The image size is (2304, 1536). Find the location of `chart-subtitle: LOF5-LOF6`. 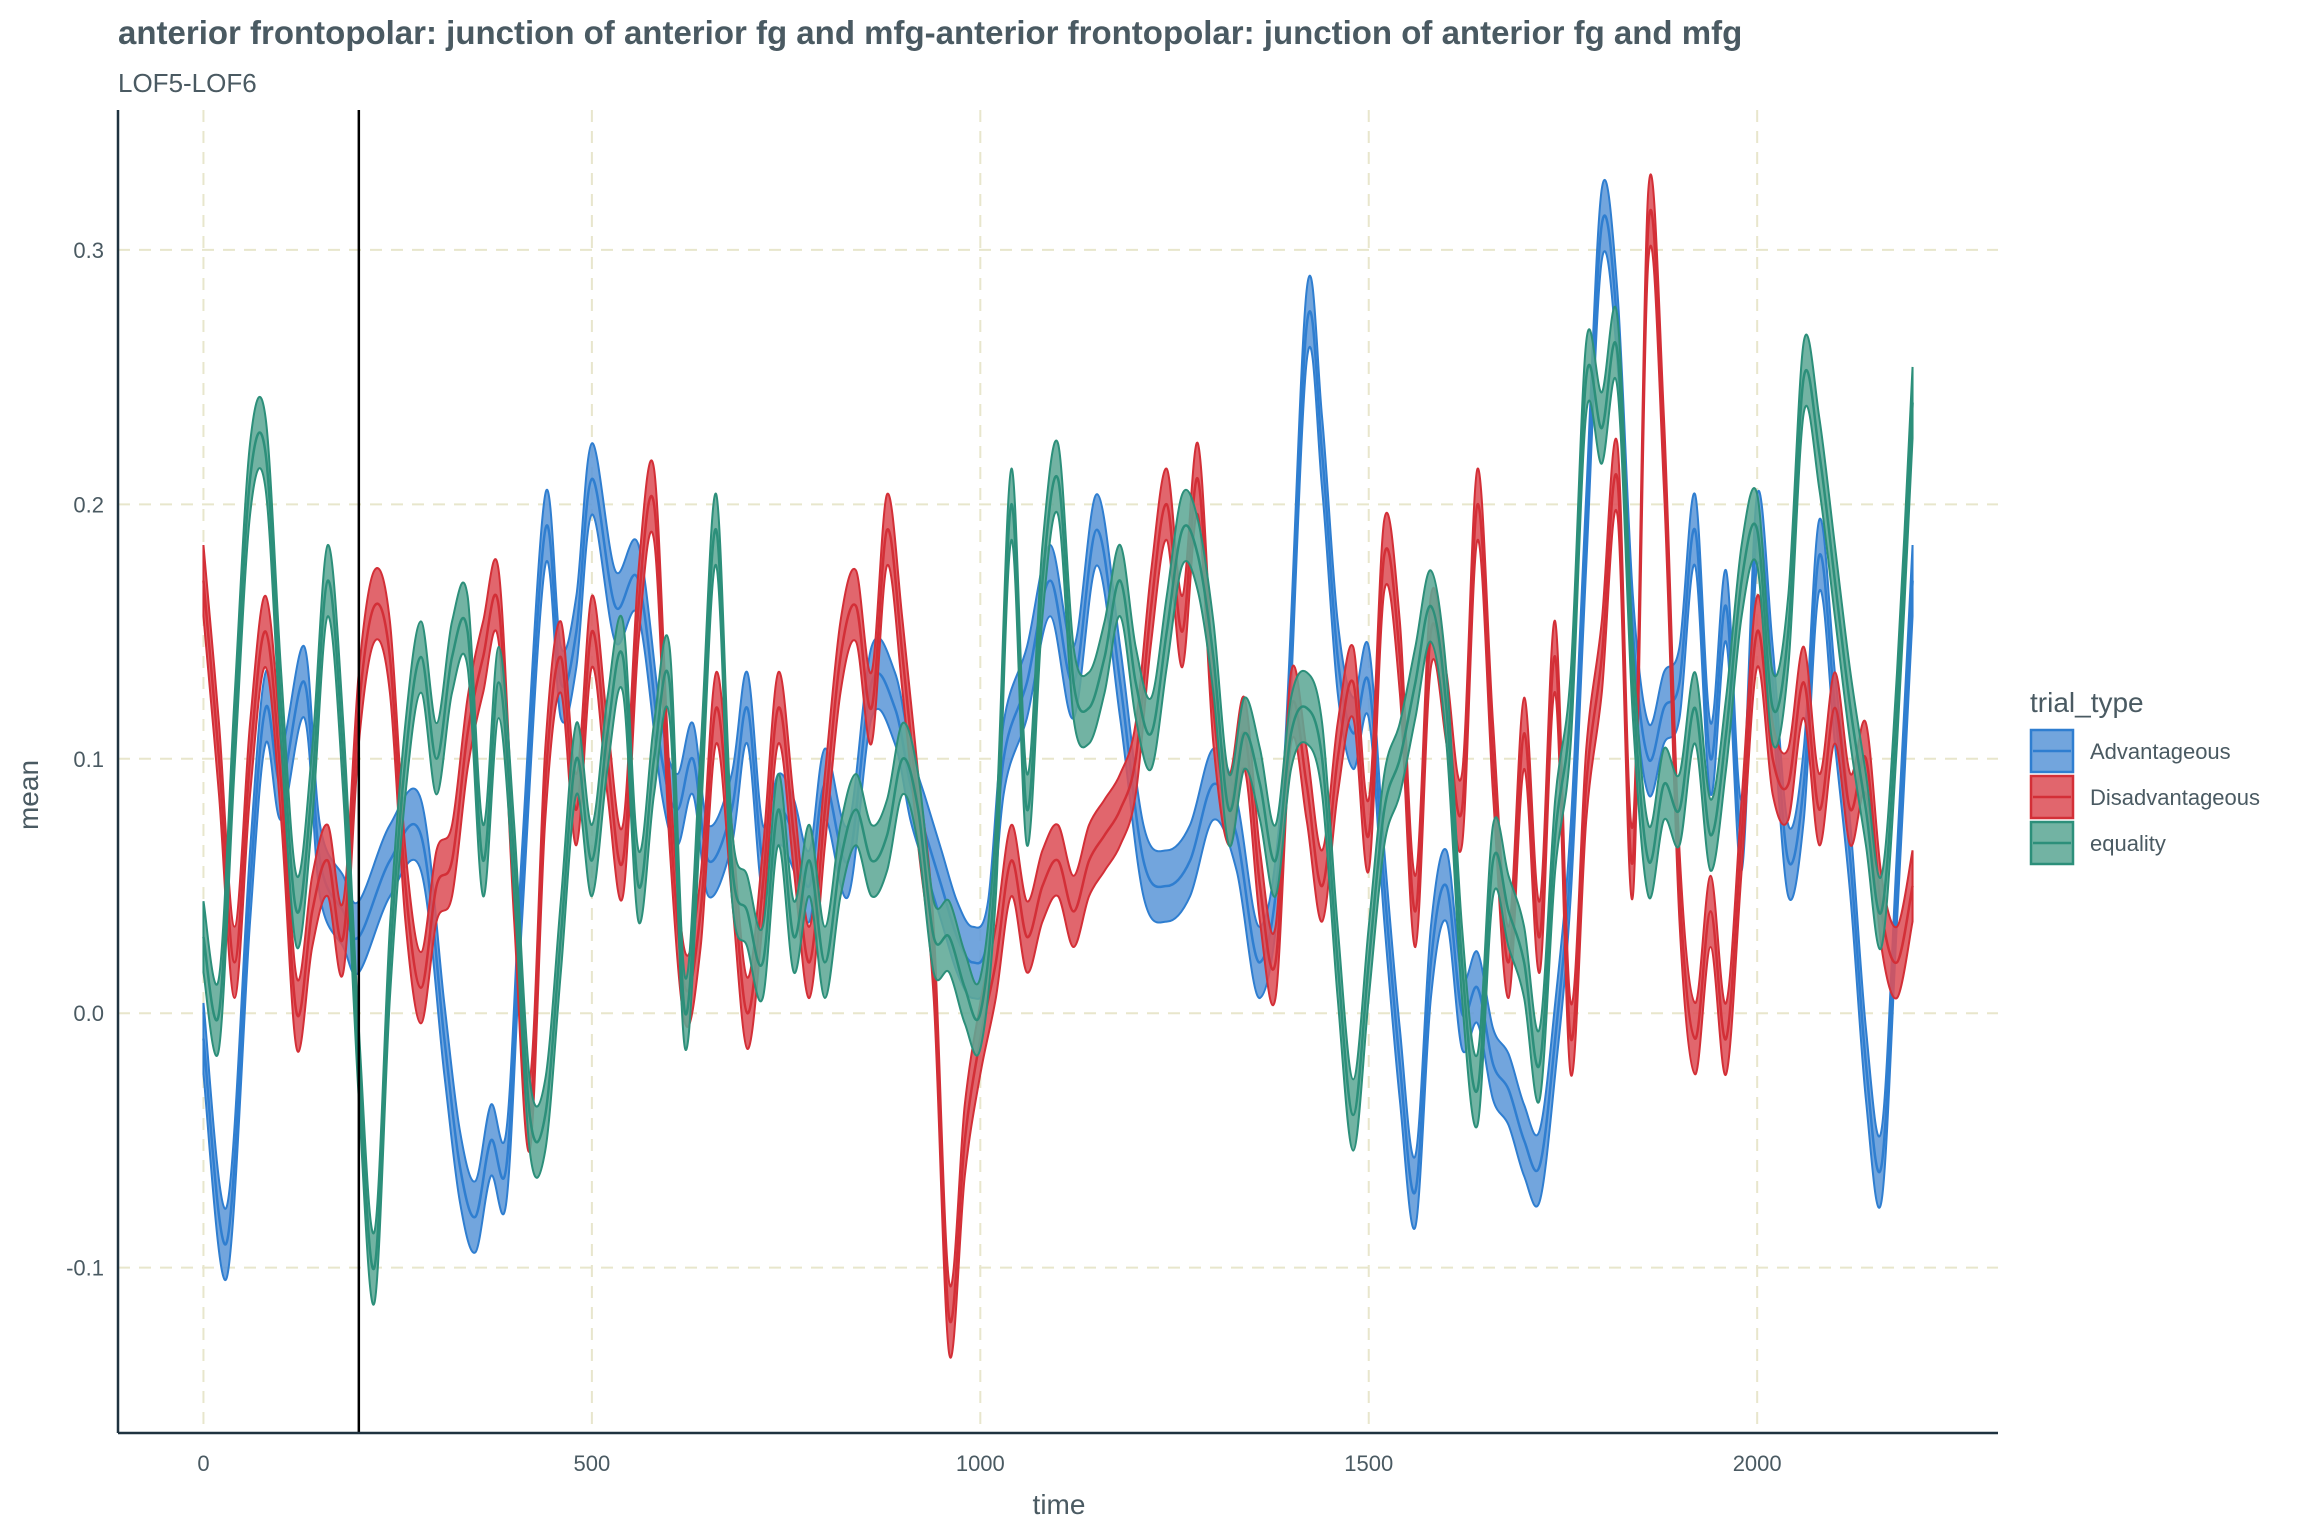

chart-subtitle: LOF5-LOF6 is located at coordinates (187, 83).